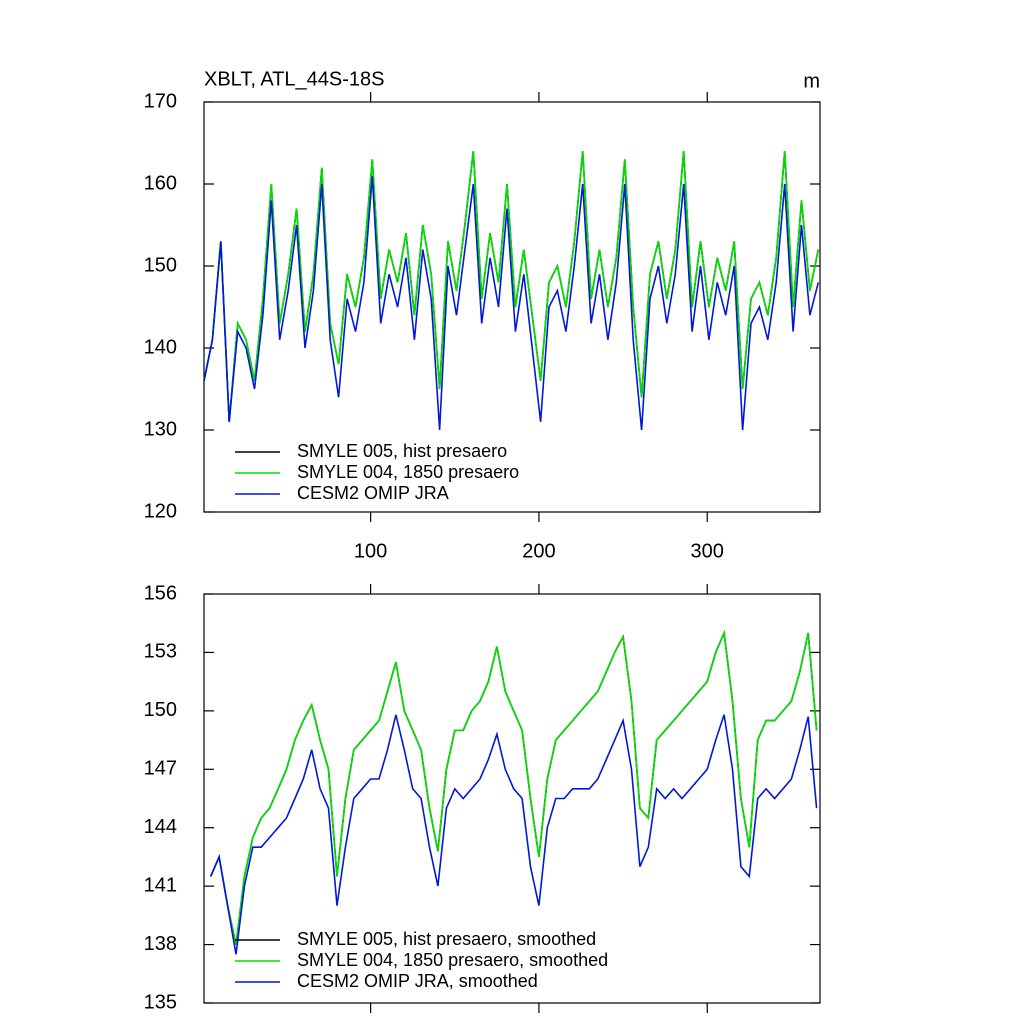 This screenshot has height=1024, width=1024. Describe the element at coordinates (370, 551) in the screenshot. I see `x-tick-label: 100` at that location.